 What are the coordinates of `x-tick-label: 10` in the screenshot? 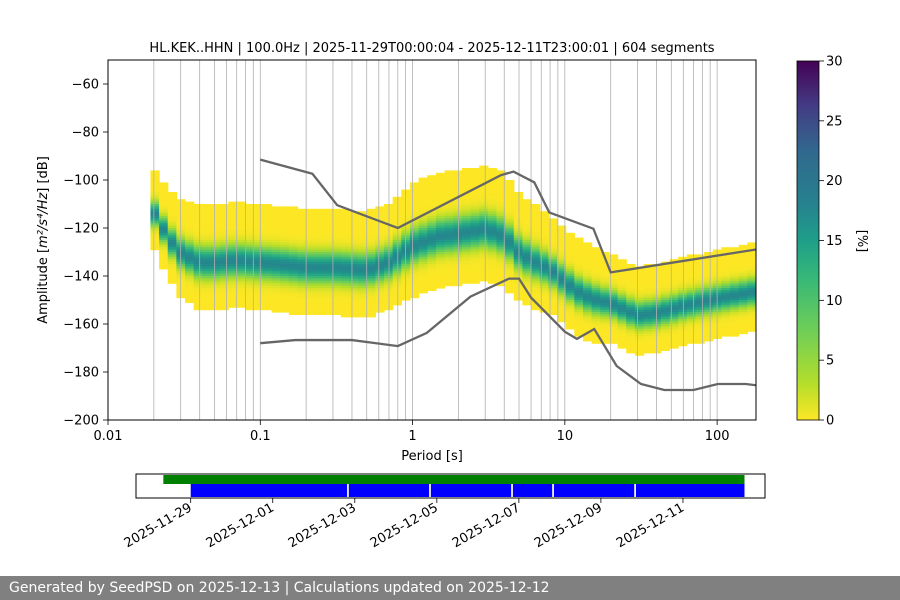 It's located at (565, 436).